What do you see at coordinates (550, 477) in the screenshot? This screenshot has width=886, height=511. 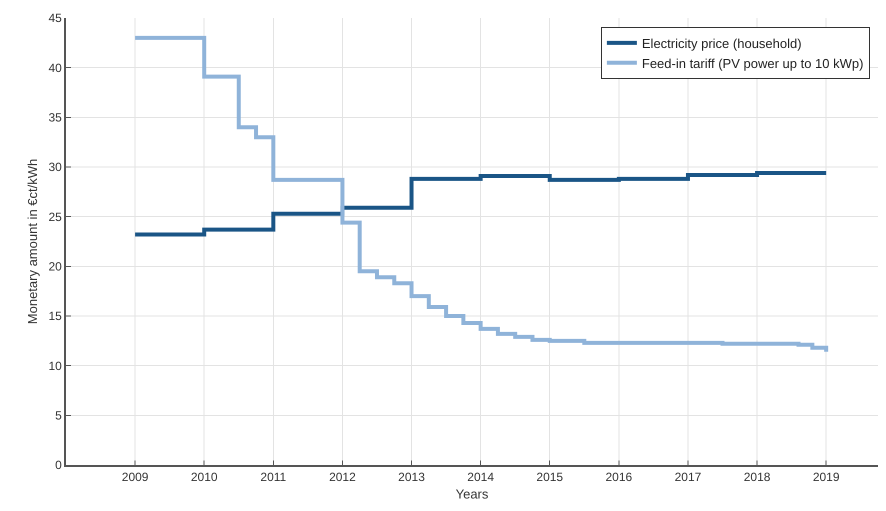 I see `x-tick-label: 2015` at bounding box center [550, 477].